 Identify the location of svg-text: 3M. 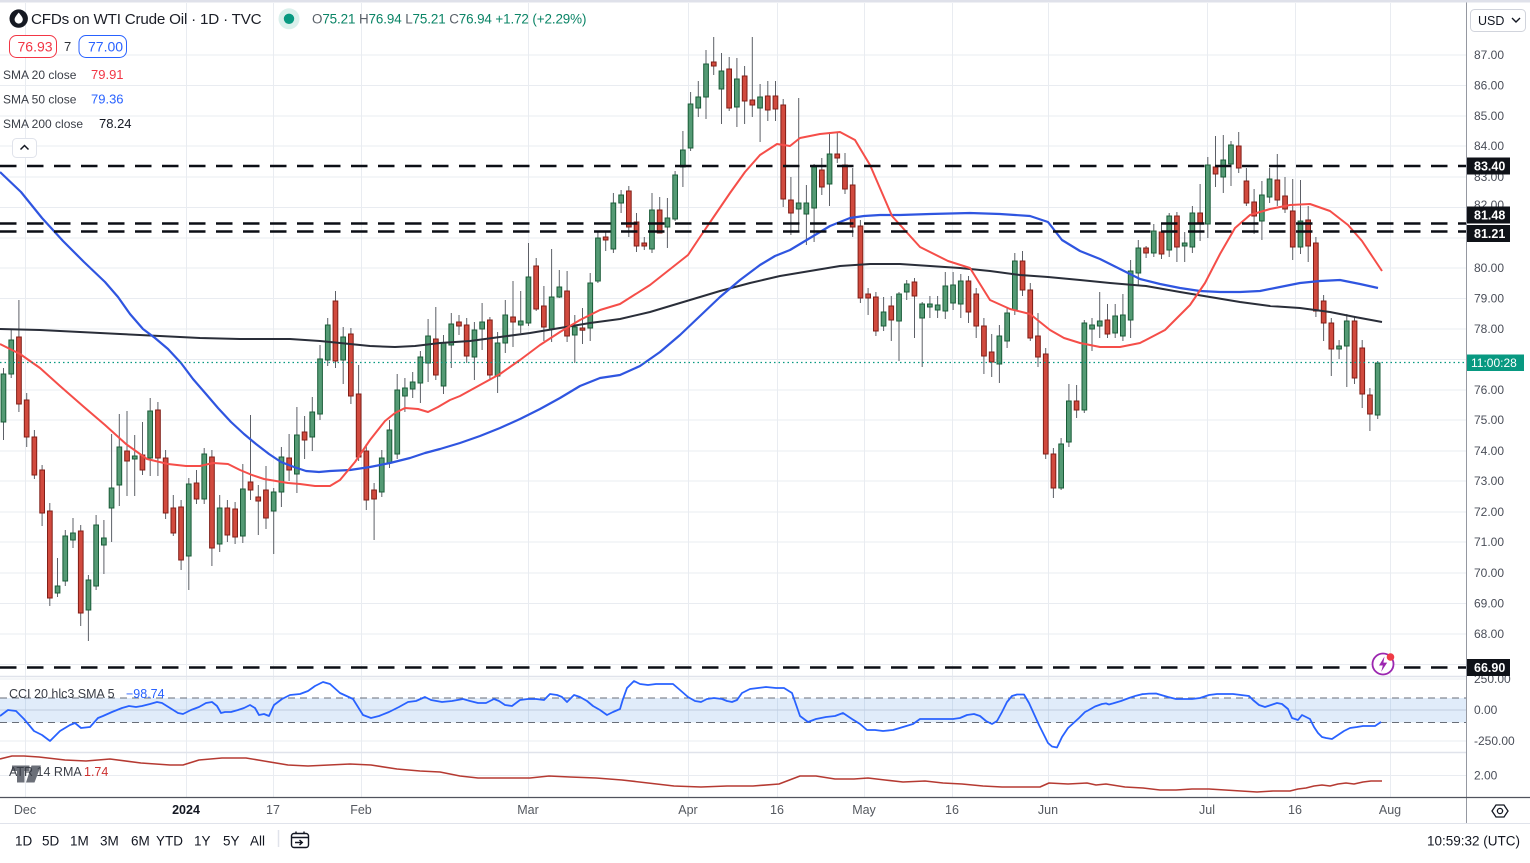
(109, 841).